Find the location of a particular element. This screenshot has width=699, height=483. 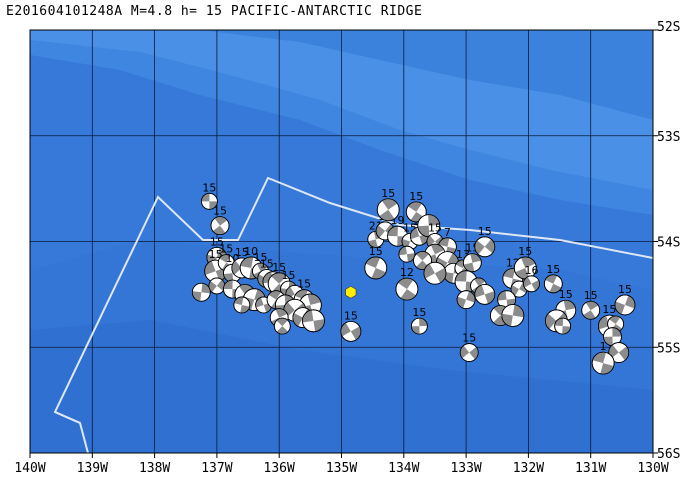

x-tick-label: 131W is located at coordinates (590, 468).